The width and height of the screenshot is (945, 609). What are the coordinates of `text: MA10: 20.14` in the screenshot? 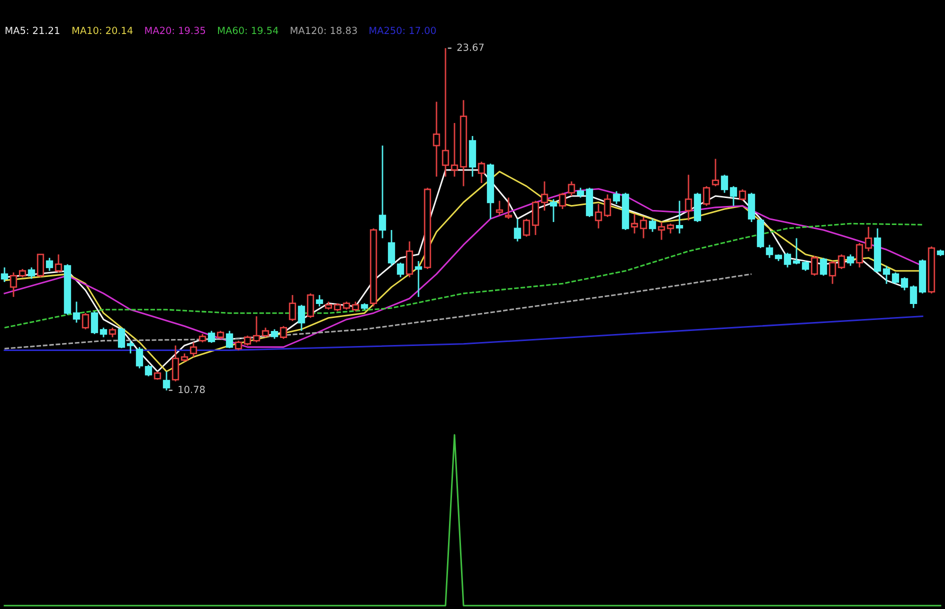 It's located at (102, 30).